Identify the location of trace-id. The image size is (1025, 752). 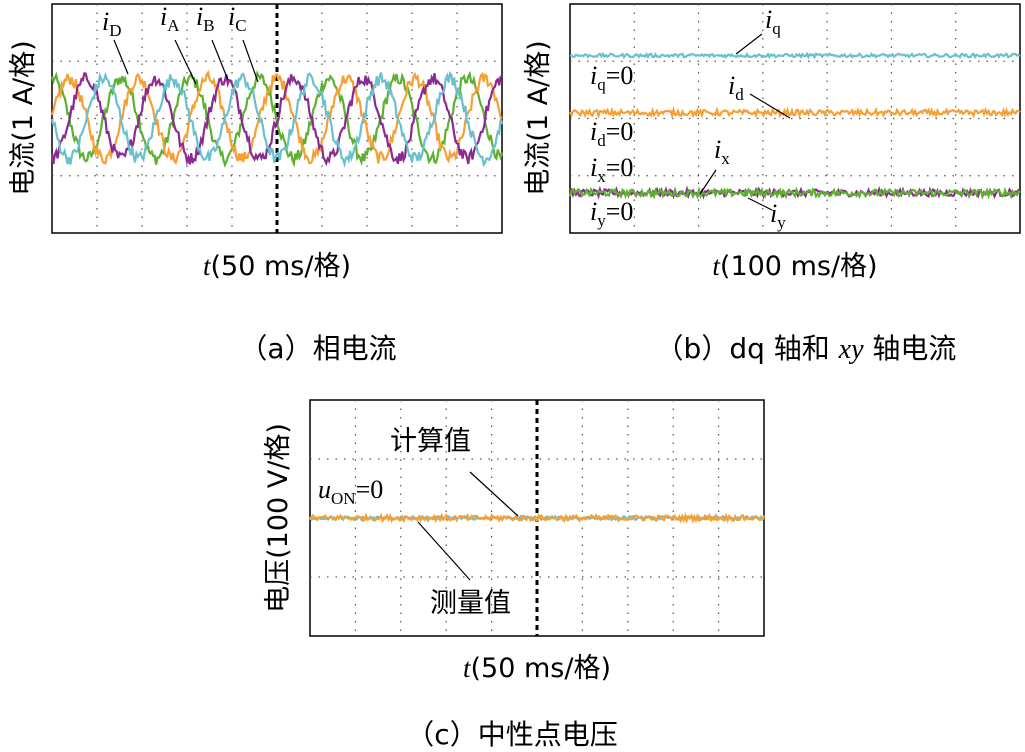
(795, 113).